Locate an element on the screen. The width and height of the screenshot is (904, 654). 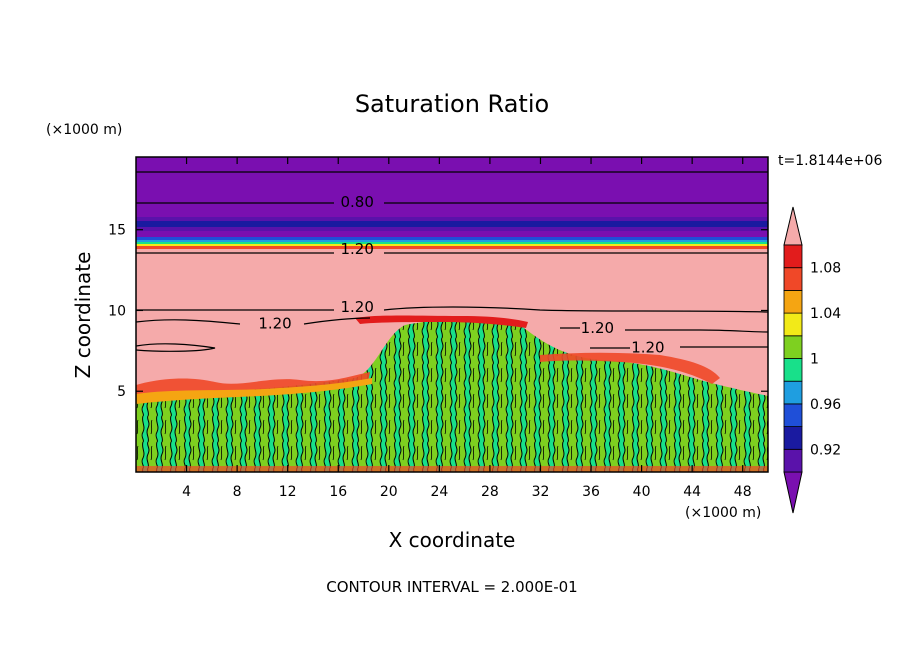
upper-cloud-edge-red is located at coordinates (441, 321).